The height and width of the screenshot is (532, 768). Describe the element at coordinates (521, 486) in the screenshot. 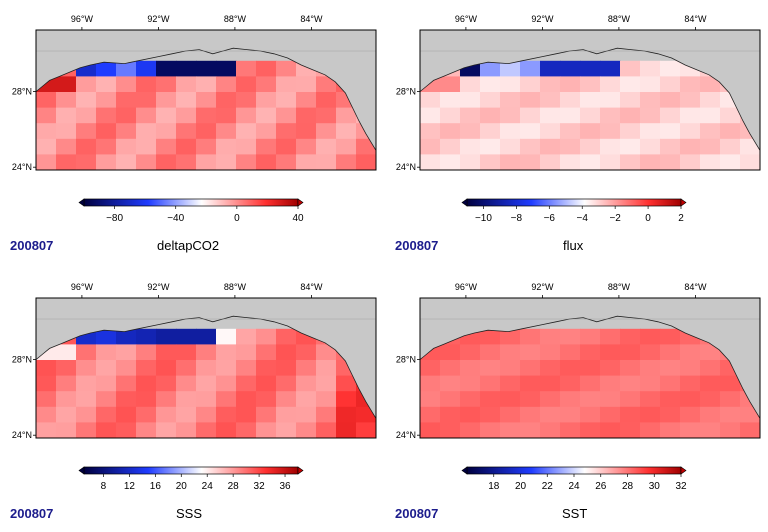

I see `colorbar-tick-label: 20` at that location.